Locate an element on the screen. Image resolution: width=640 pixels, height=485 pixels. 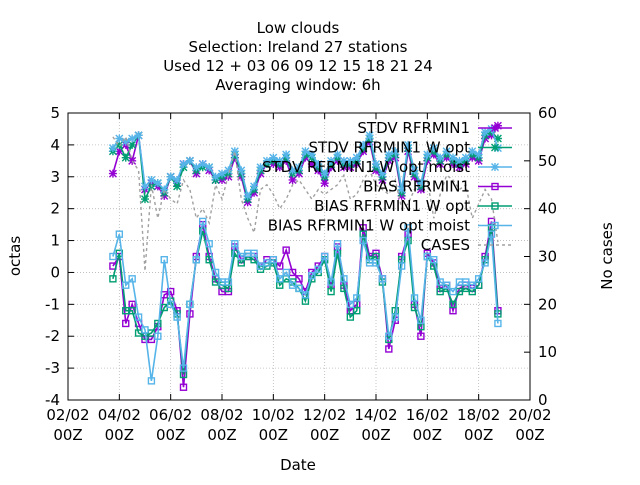
legend-entry: BIAS RFRMIN1 W opt is located at coordinates (413, 206).